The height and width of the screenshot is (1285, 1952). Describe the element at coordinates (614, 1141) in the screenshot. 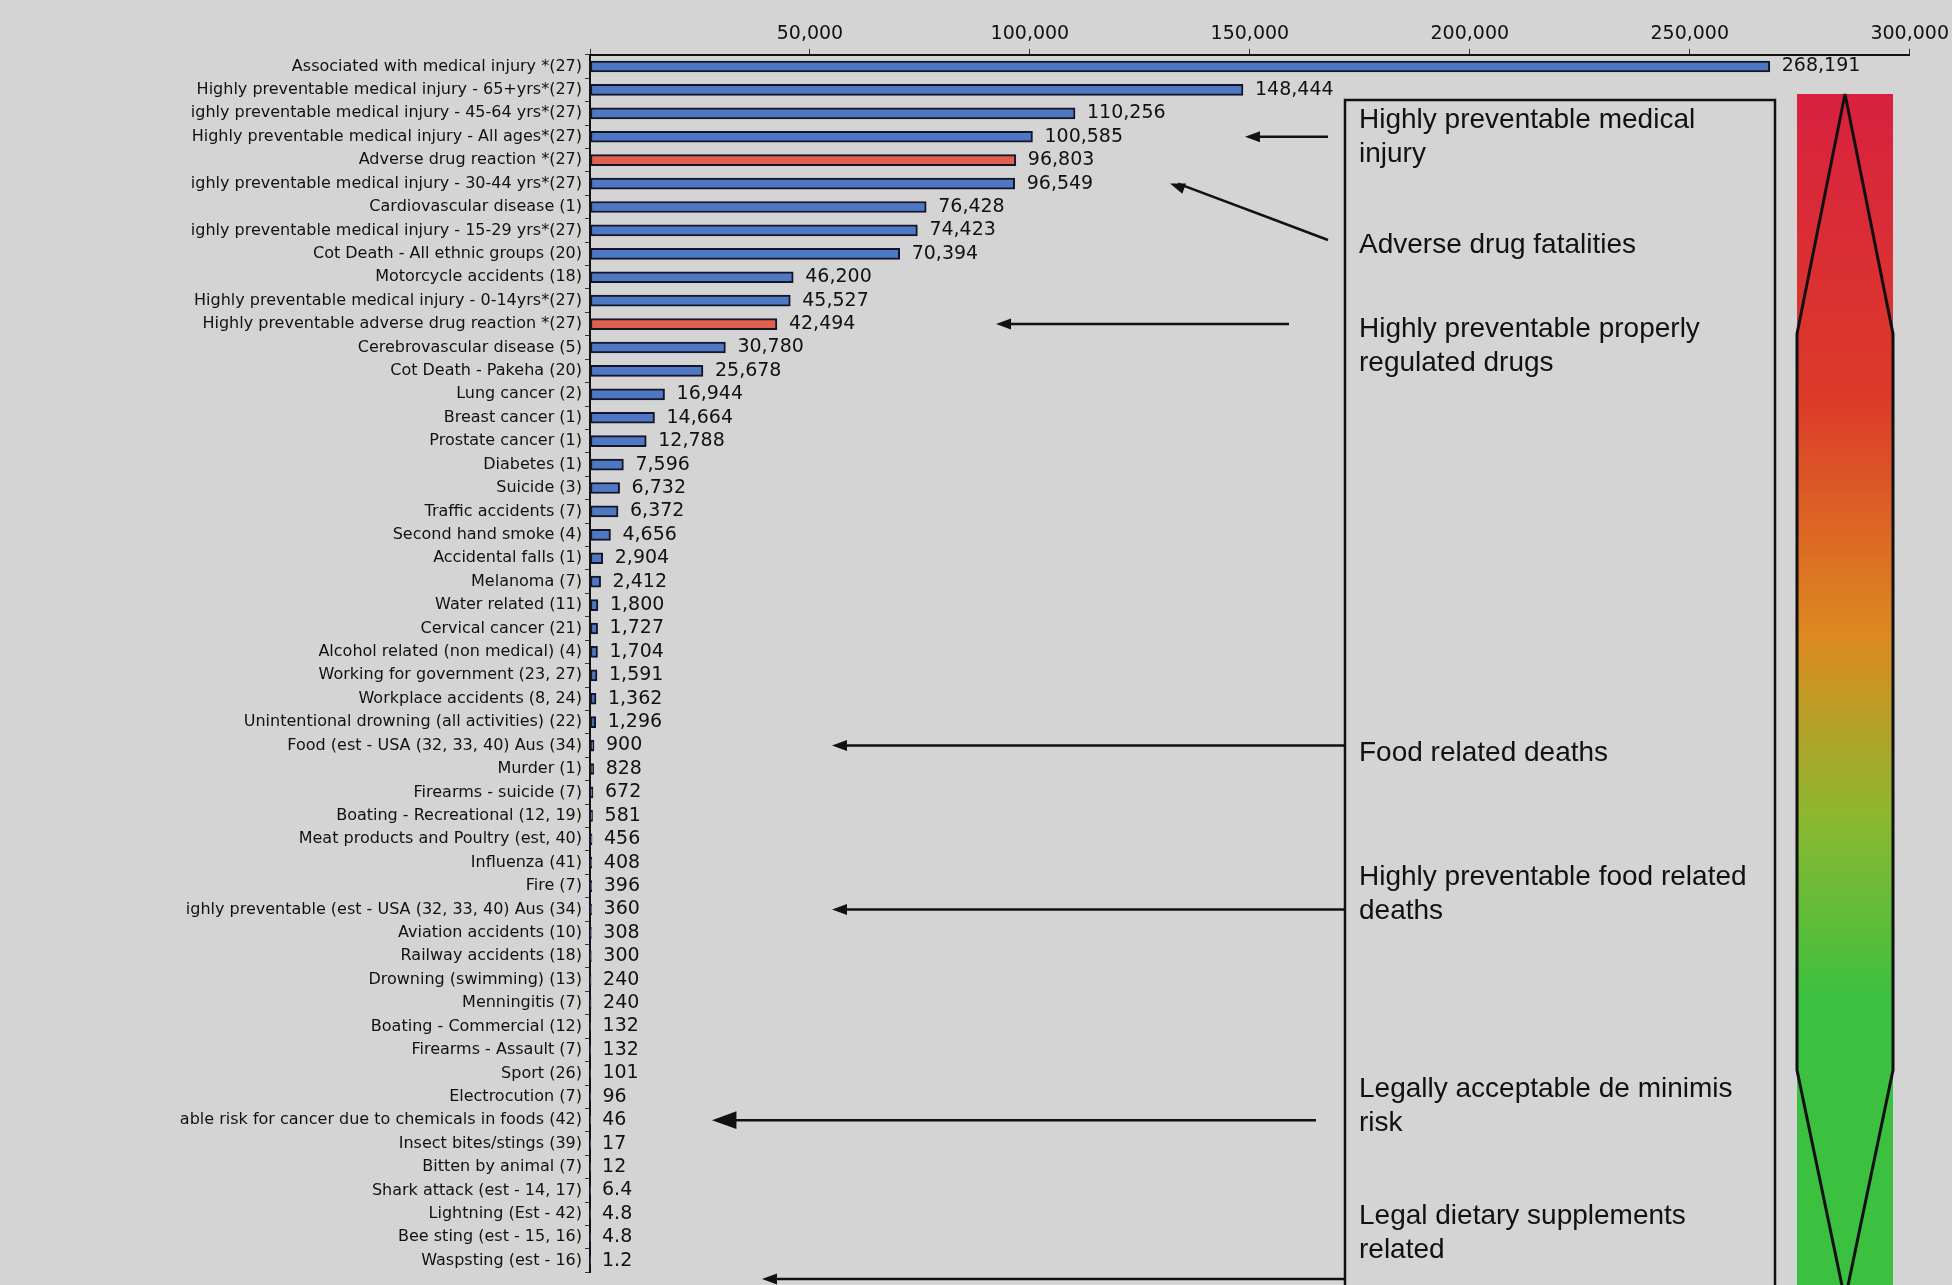

I see `data-label: 17` at that location.